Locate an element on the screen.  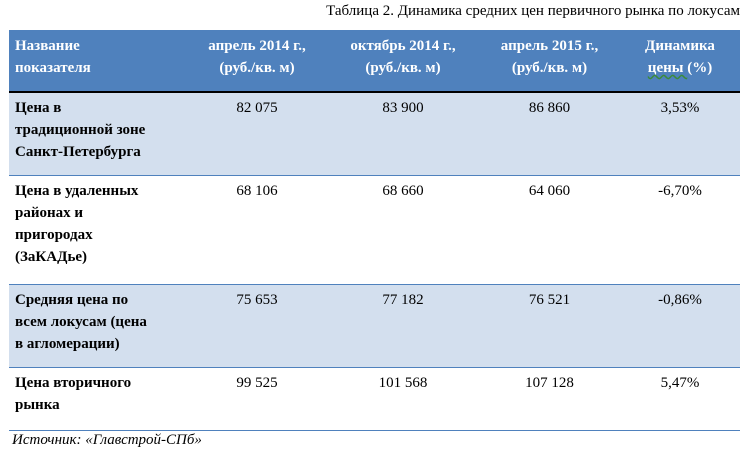
cell-april-2015: 76 521 is located at coordinates (549, 326).